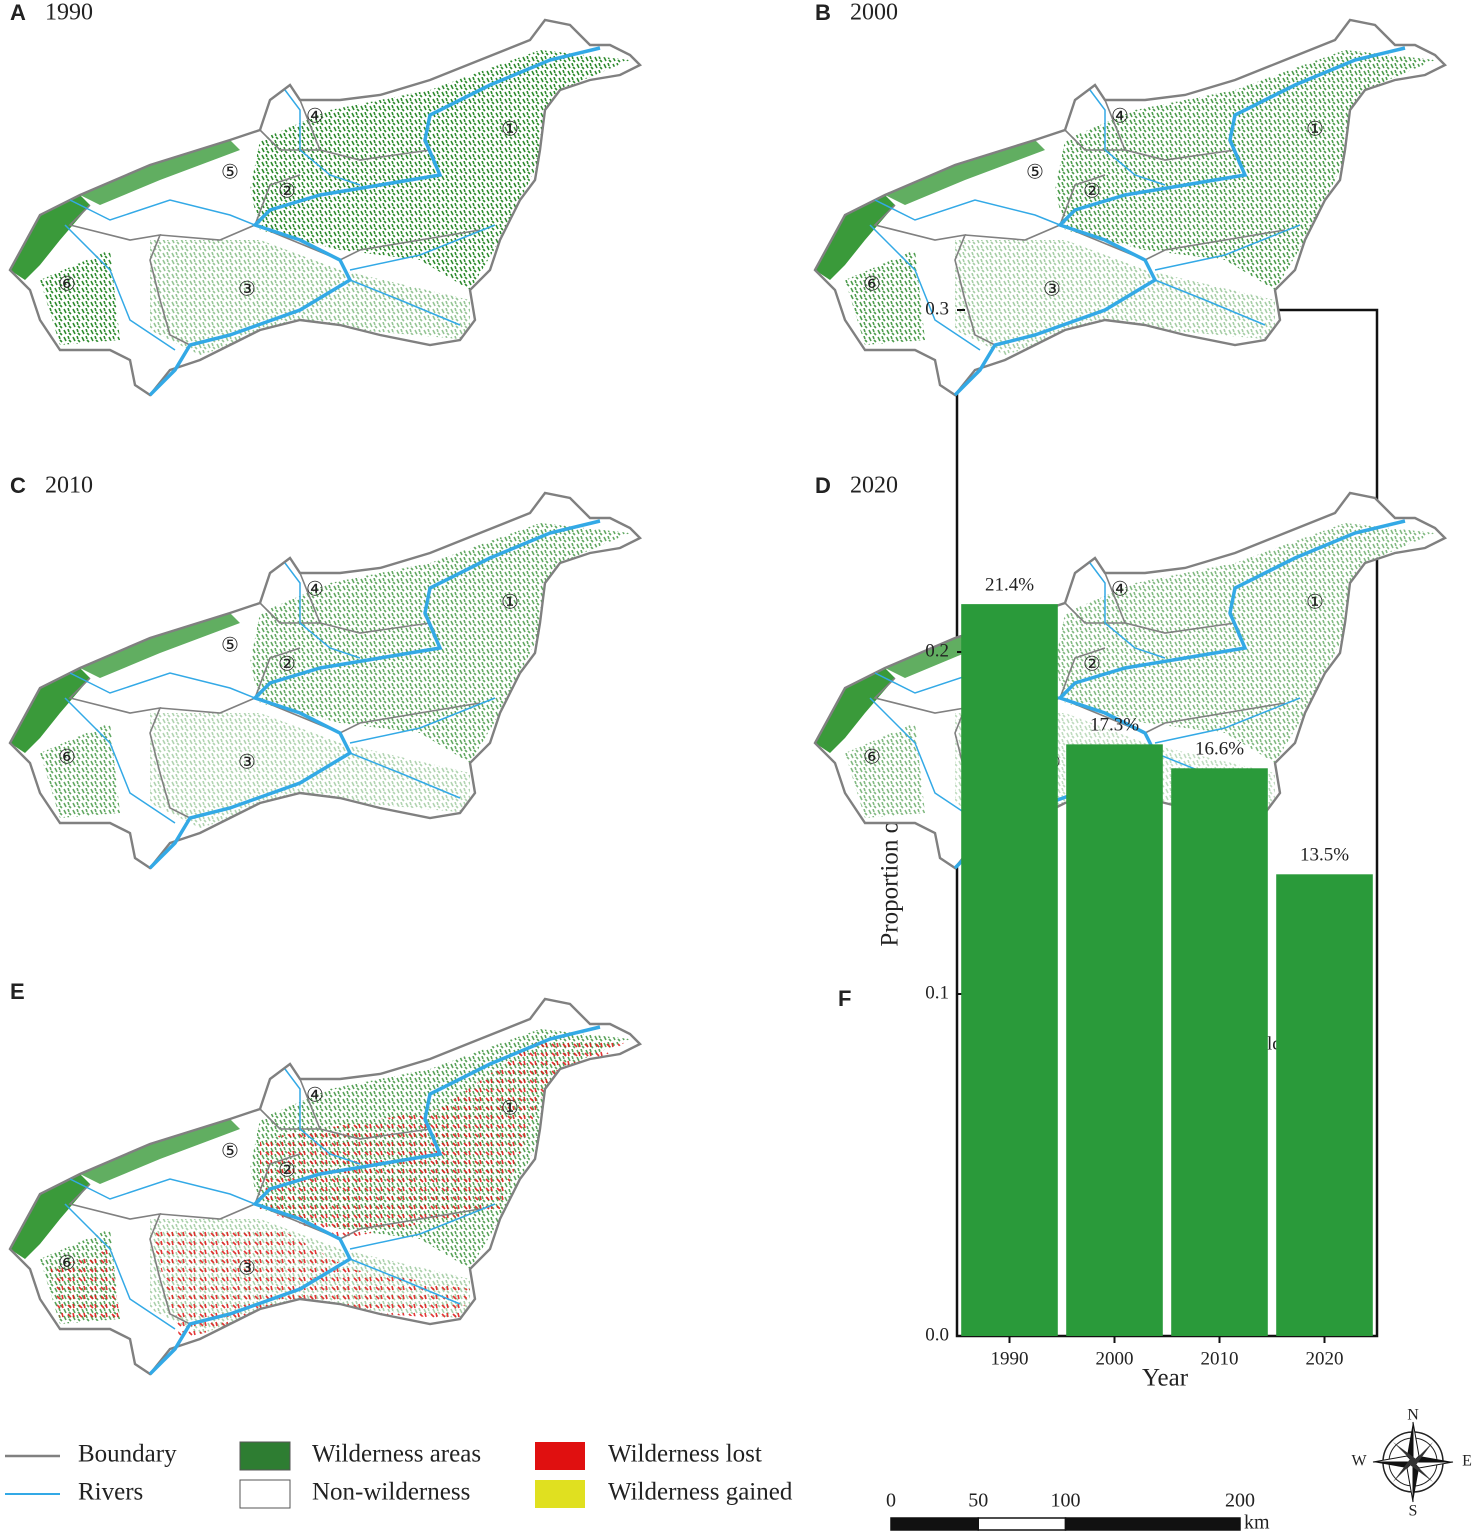  I want to click on map-panel: ① ② ③ ④ ⑤ ⑥ A 1990, so click(325, 197).